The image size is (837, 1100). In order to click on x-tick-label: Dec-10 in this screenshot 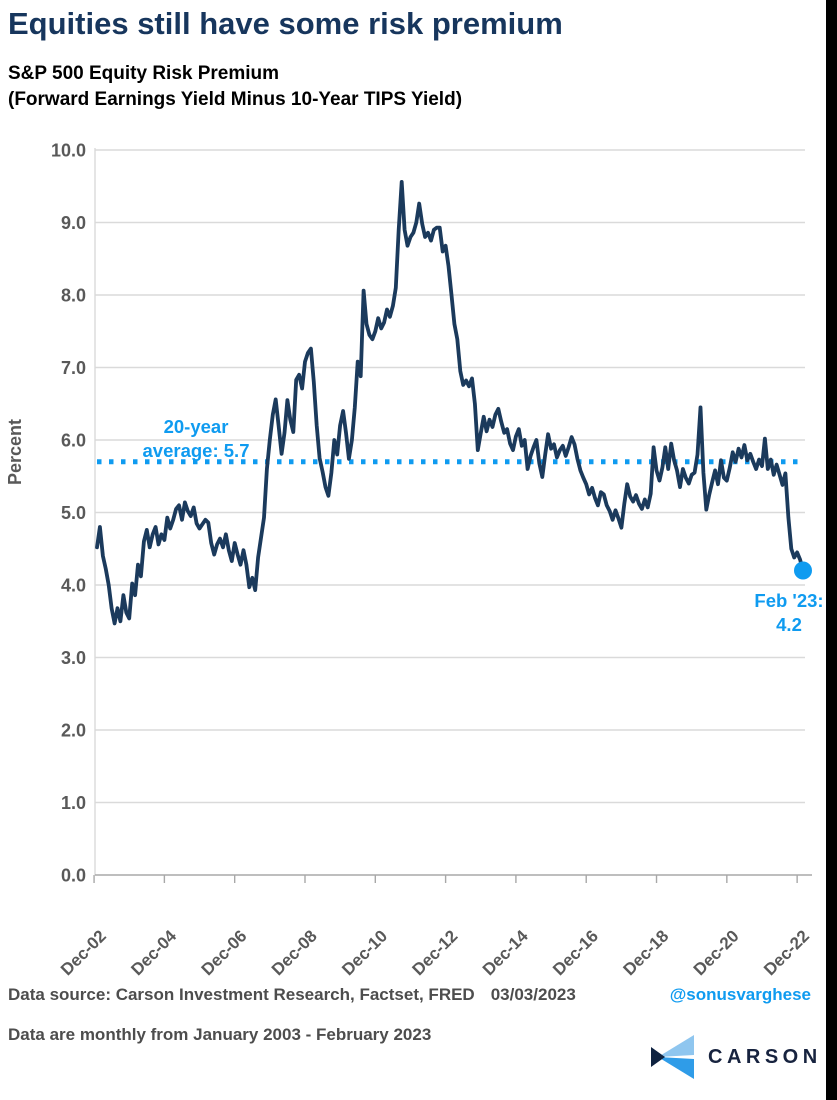, I will do `click(364, 952)`.